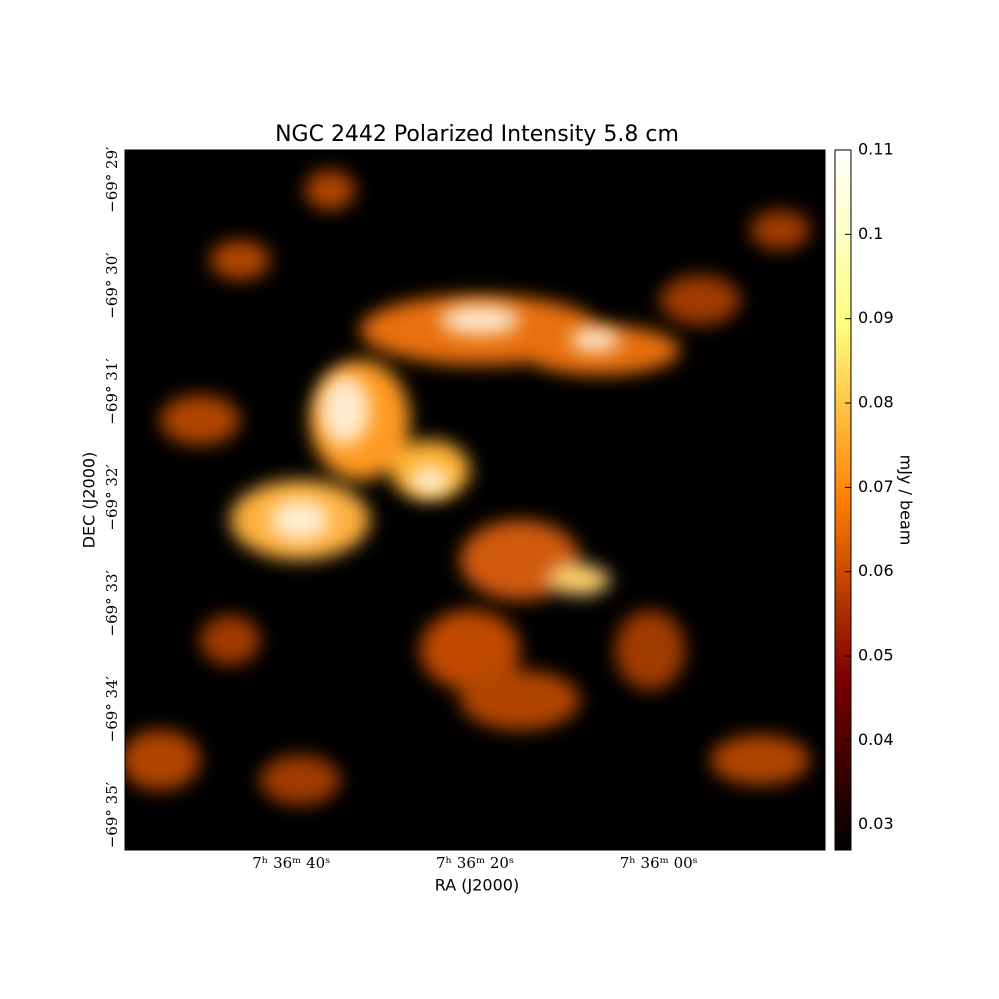 The width and height of the screenshot is (999, 999). Describe the element at coordinates (112, 497) in the screenshot. I see `y-tick-label: −69° 32′` at that location.